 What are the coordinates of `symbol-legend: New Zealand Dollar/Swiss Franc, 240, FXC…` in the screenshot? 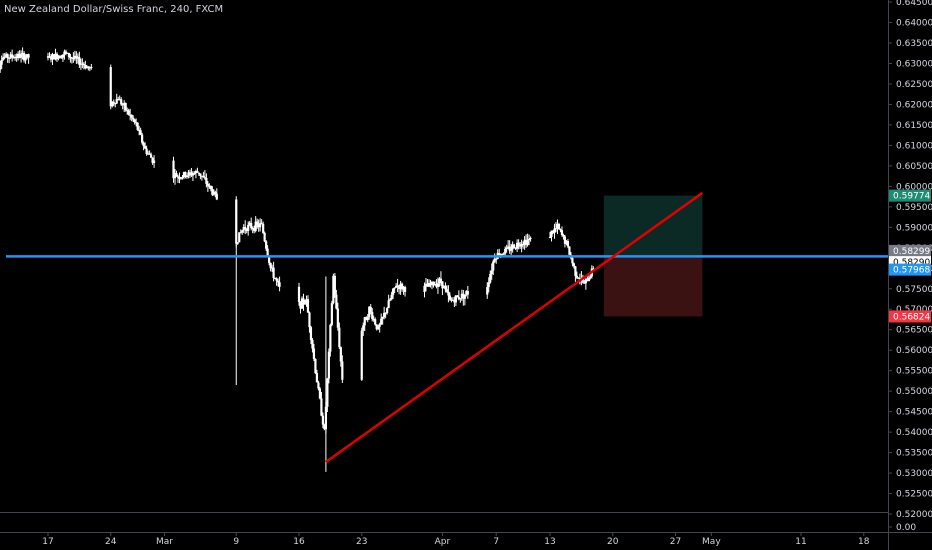 It's located at (114, 9).